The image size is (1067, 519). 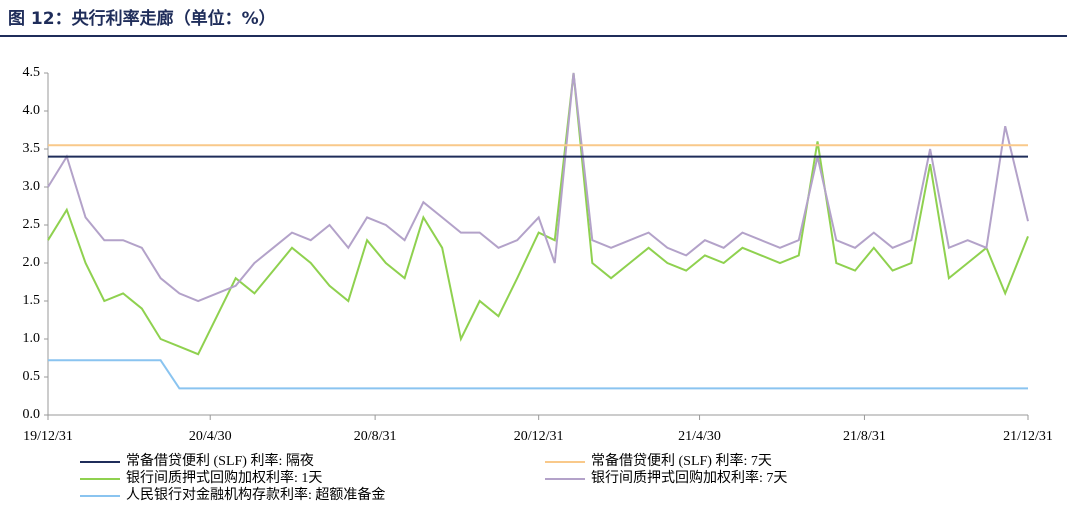 What do you see at coordinates (681, 460) in the screenshot?
I see `legend-label: 常备借贷便利 (SLF) 利率: 7天` at bounding box center [681, 460].